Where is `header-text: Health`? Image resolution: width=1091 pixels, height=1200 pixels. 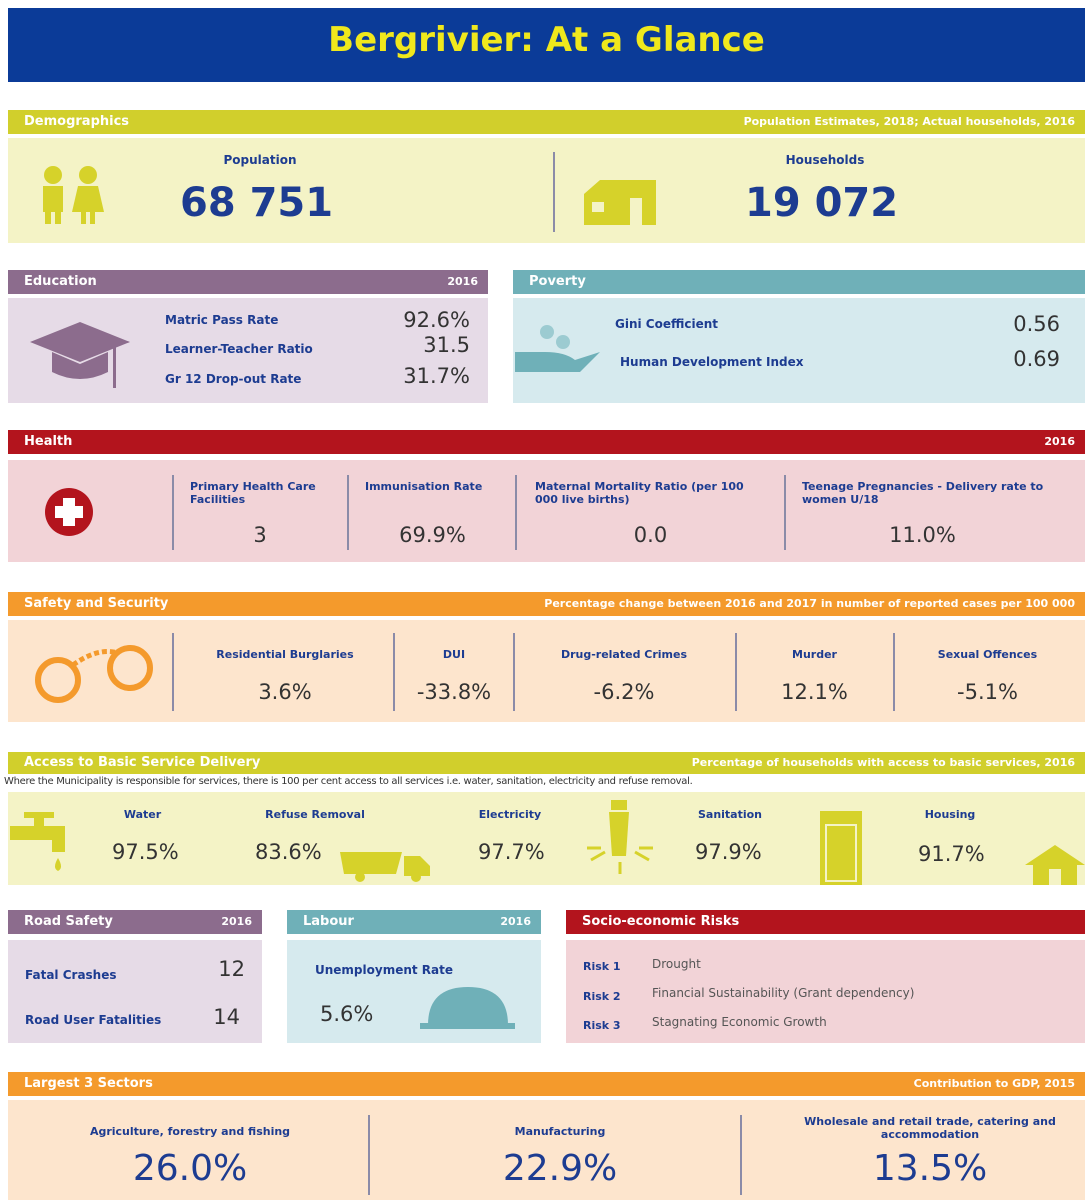 header-text: Health is located at coordinates (48, 441).